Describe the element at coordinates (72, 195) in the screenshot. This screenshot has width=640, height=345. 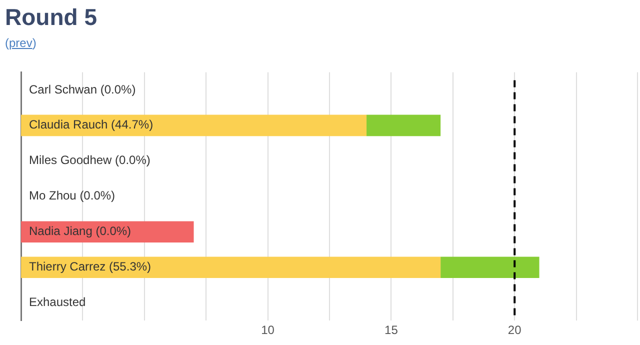
I see `y-tick-label: Mo Zhou (0.0%)` at that location.